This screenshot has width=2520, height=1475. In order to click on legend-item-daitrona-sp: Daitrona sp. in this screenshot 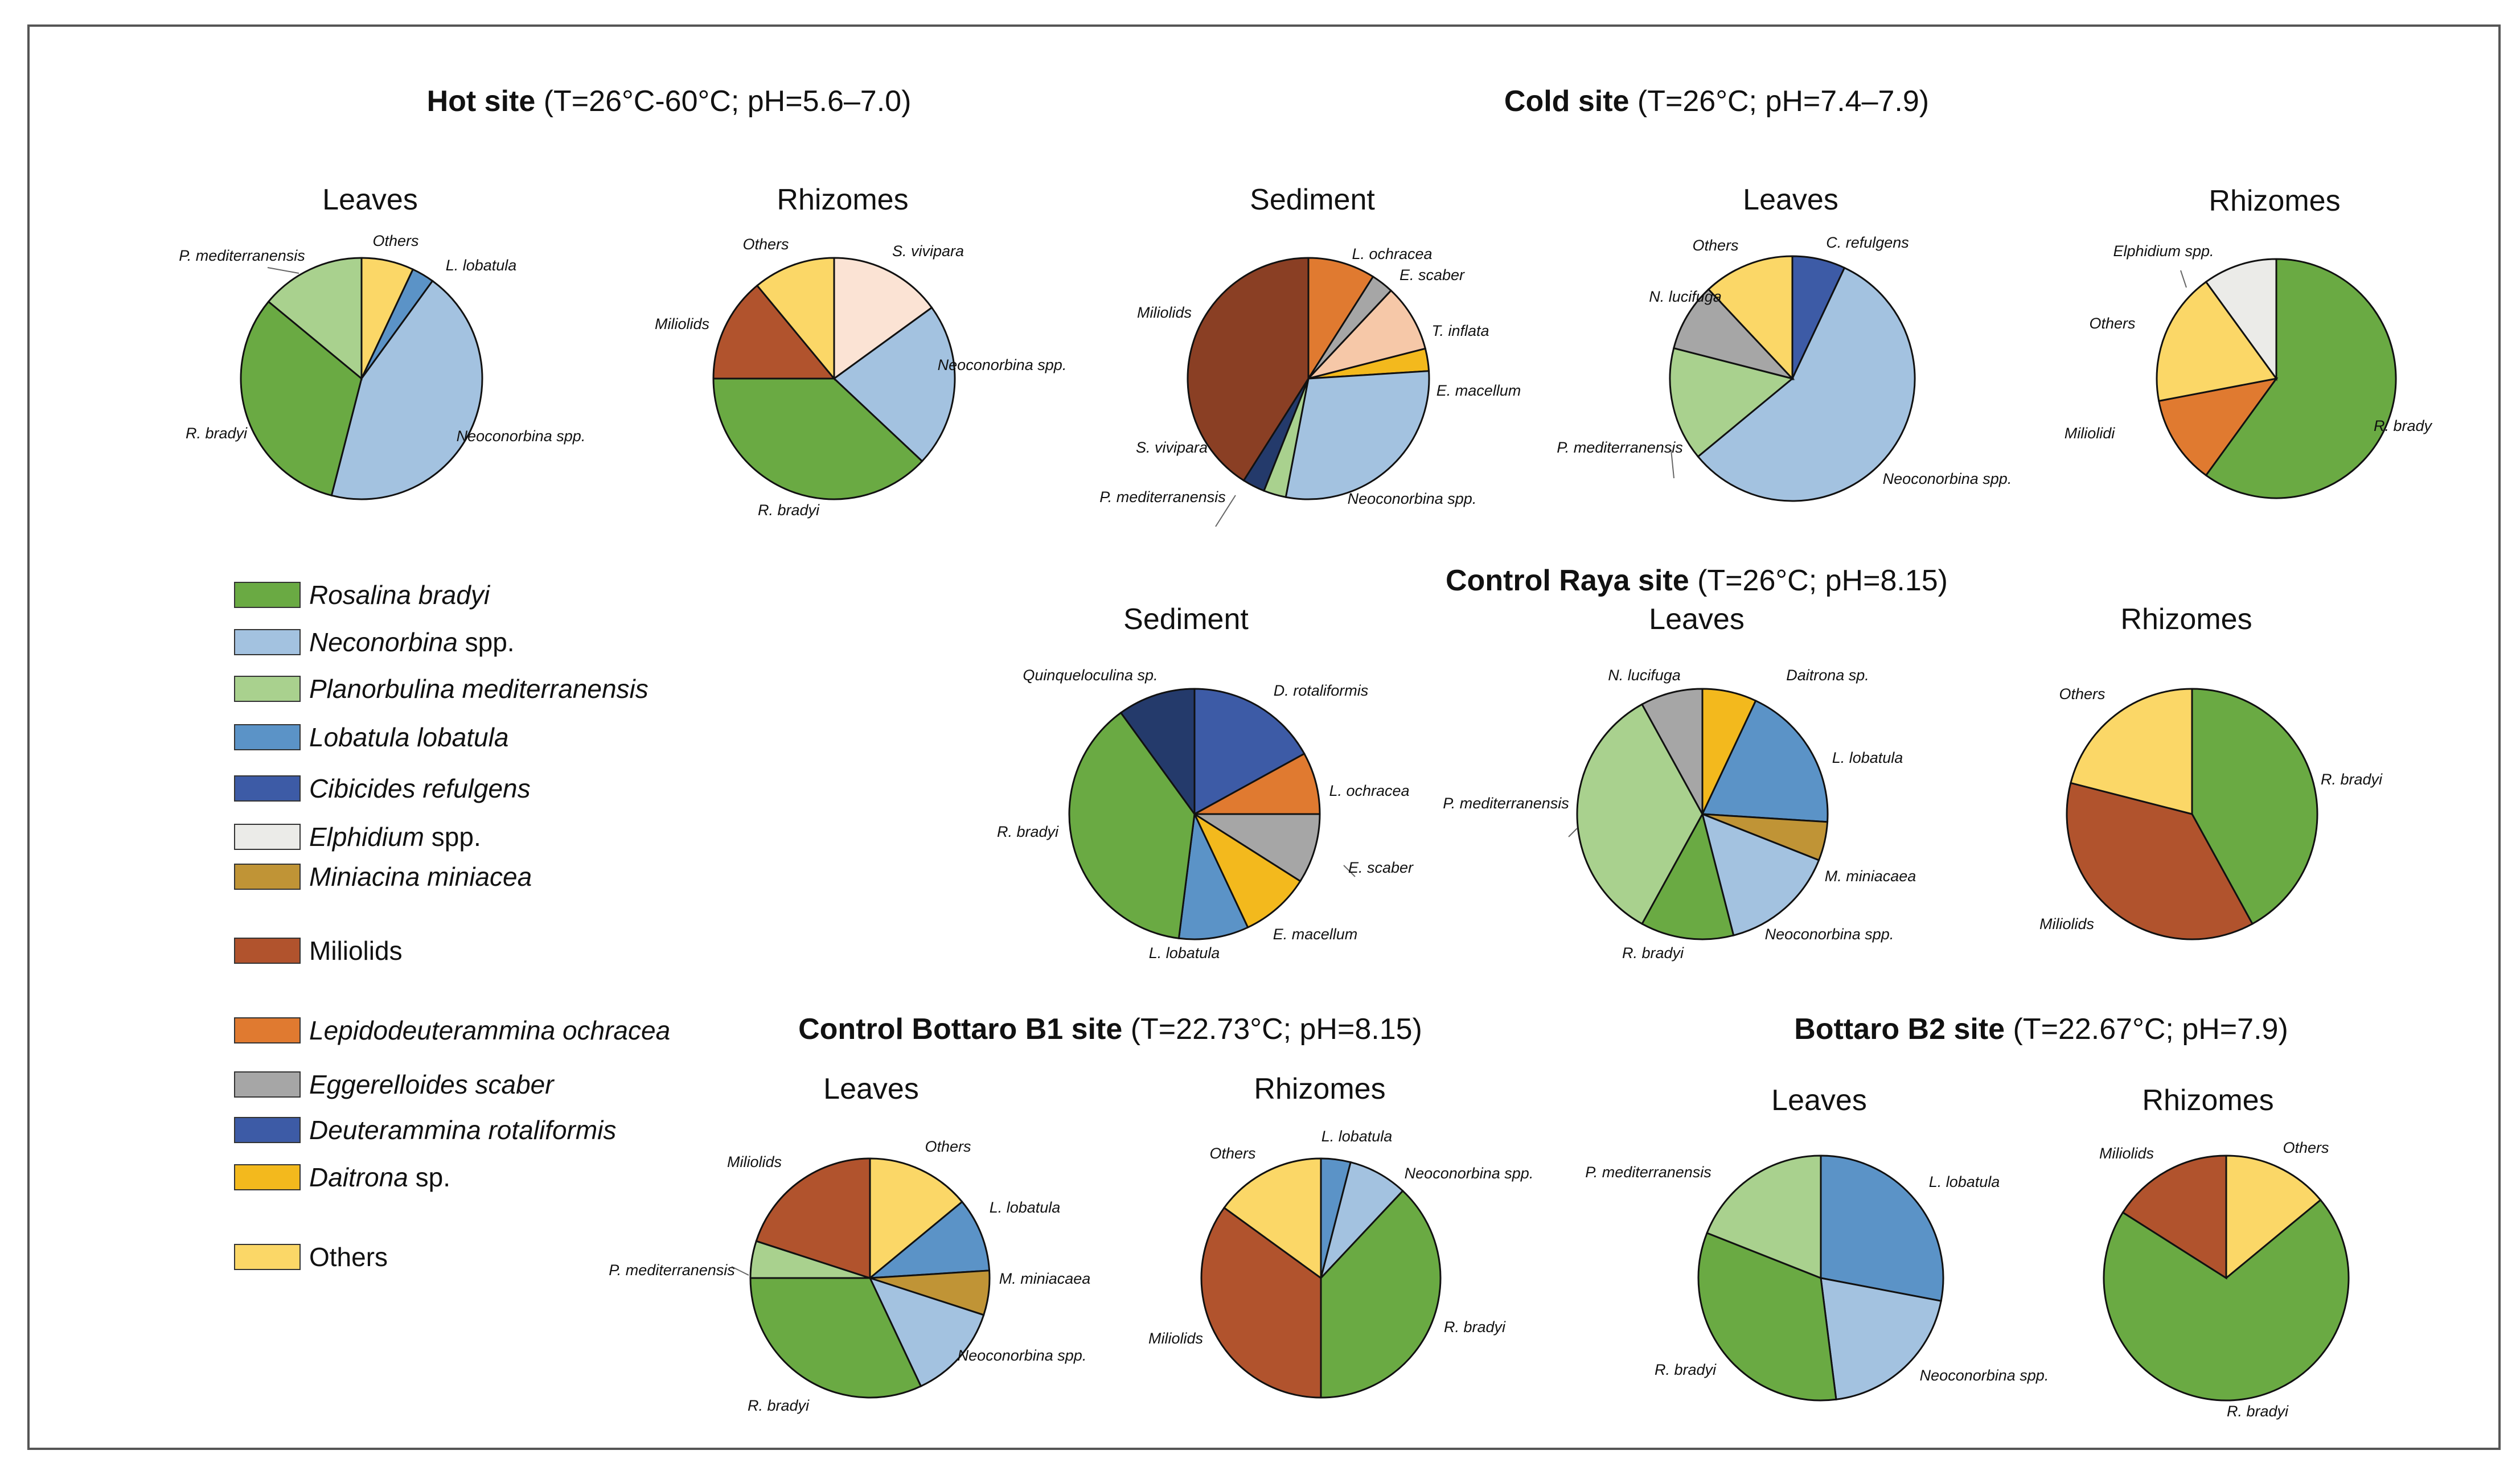, I will do `click(342, 1177)`.